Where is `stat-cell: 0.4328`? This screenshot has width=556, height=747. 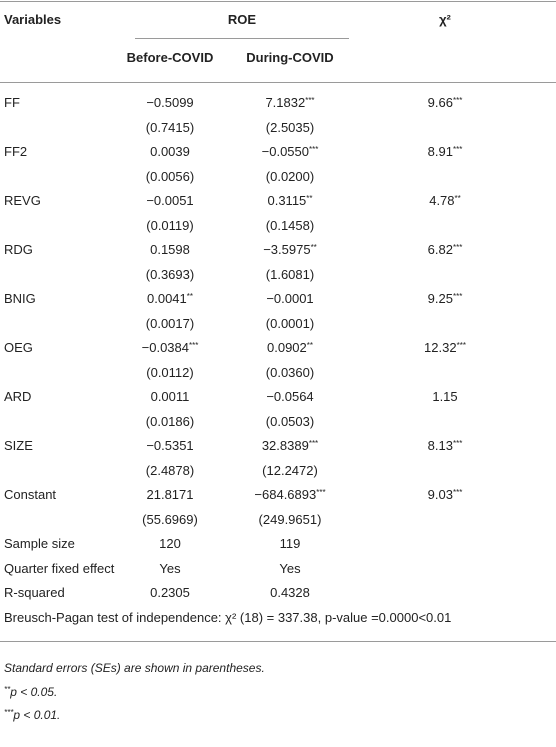
stat-cell: 0.4328 is located at coordinates (290, 592).